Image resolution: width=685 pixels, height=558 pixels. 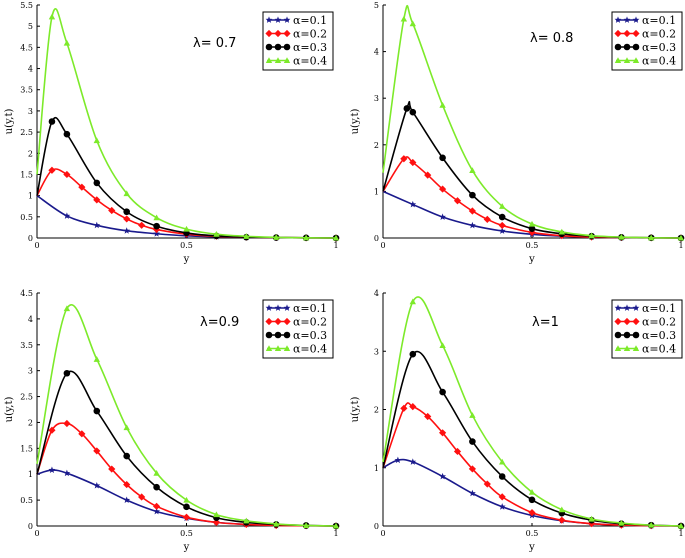 What do you see at coordinates (30, 111) in the screenshot?
I see `y-tick-label: 3` at bounding box center [30, 111].